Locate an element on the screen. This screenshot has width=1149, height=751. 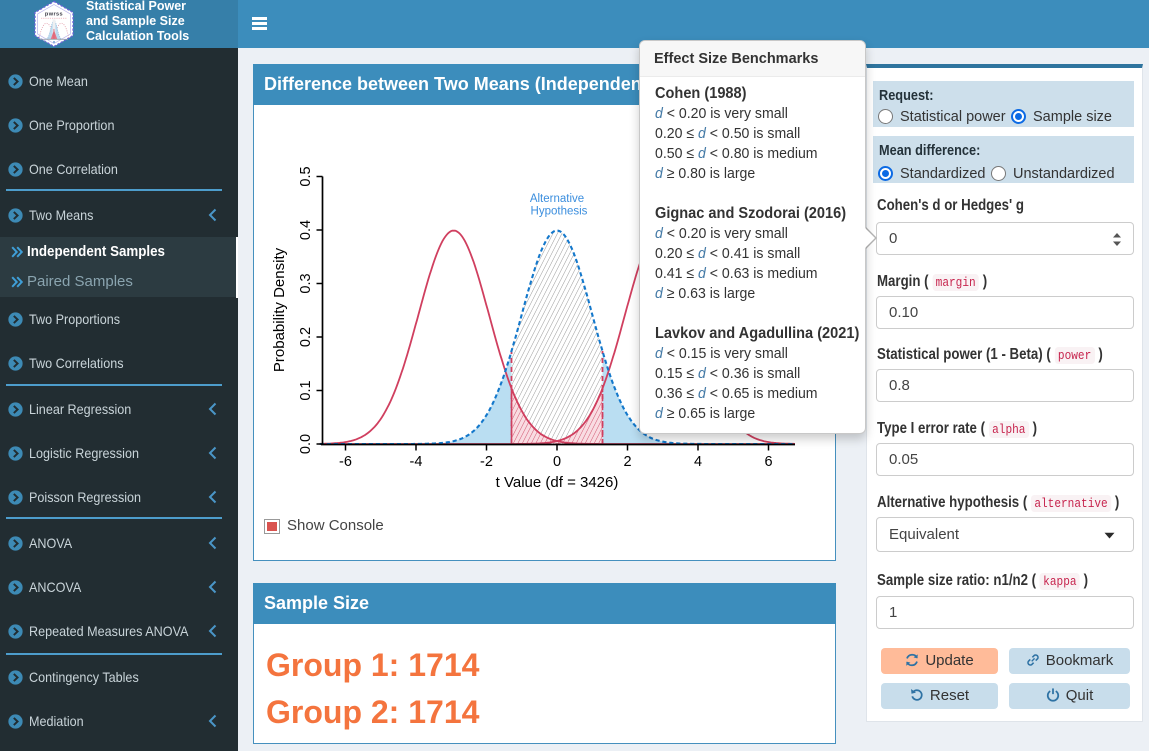
svg-text: 0.3 is located at coordinates (306, 283).